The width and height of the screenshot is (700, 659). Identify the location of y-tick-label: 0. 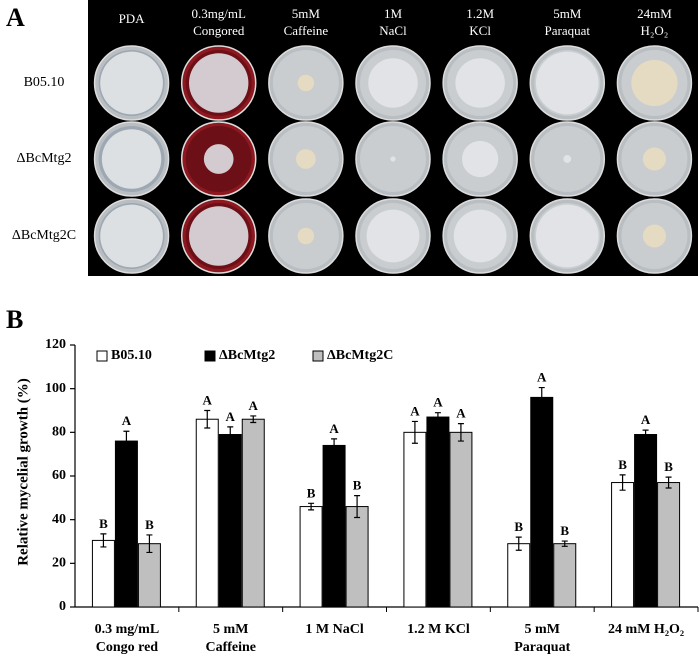
(62, 606).